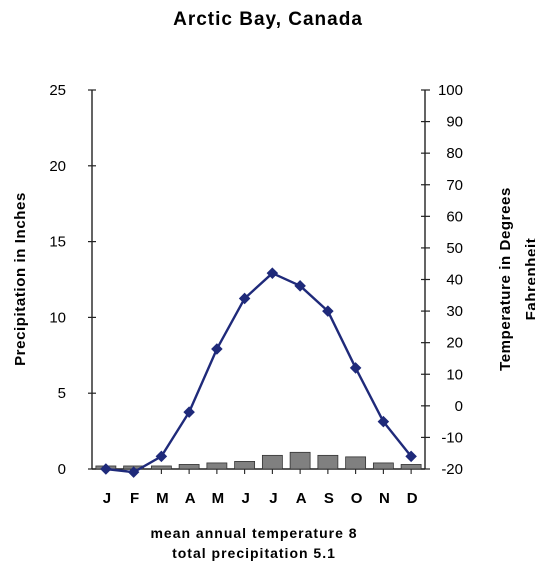  What do you see at coordinates (454, 311) in the screenshot?
I see `right-tick-label: 30` at bounding box center [454, 311].